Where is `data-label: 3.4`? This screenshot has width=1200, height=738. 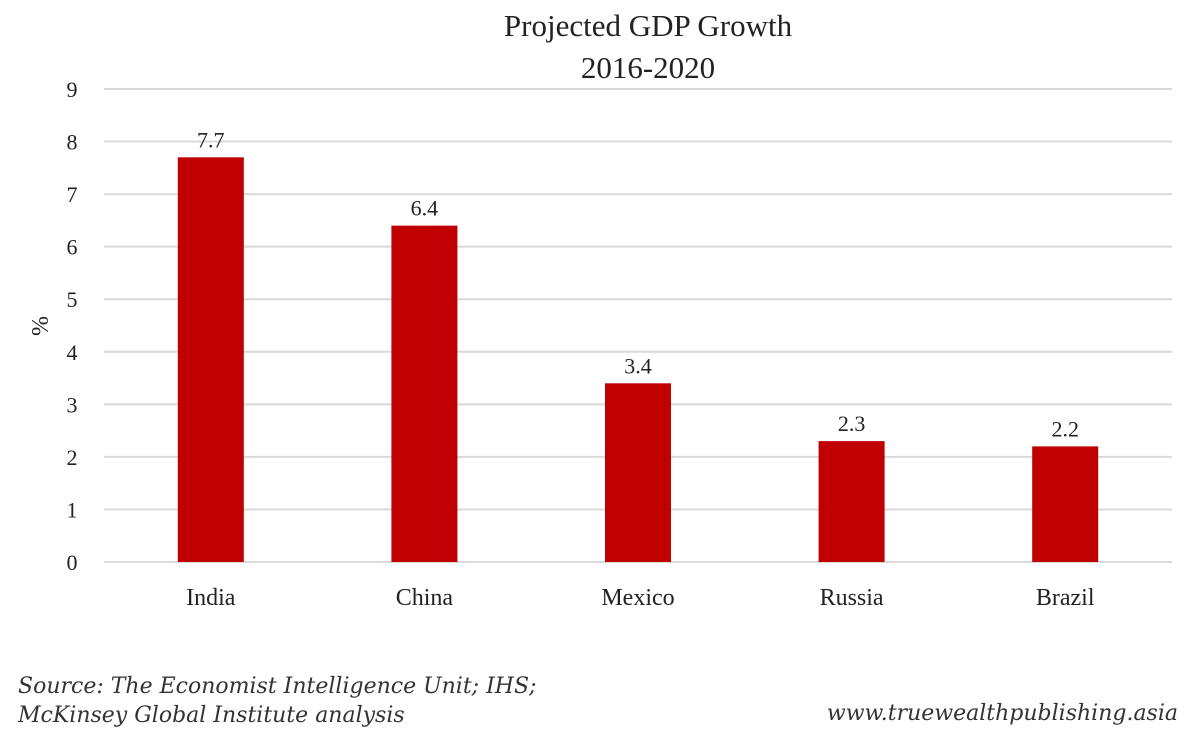
data-label: 3.4 is located at coordinates (638, 365).